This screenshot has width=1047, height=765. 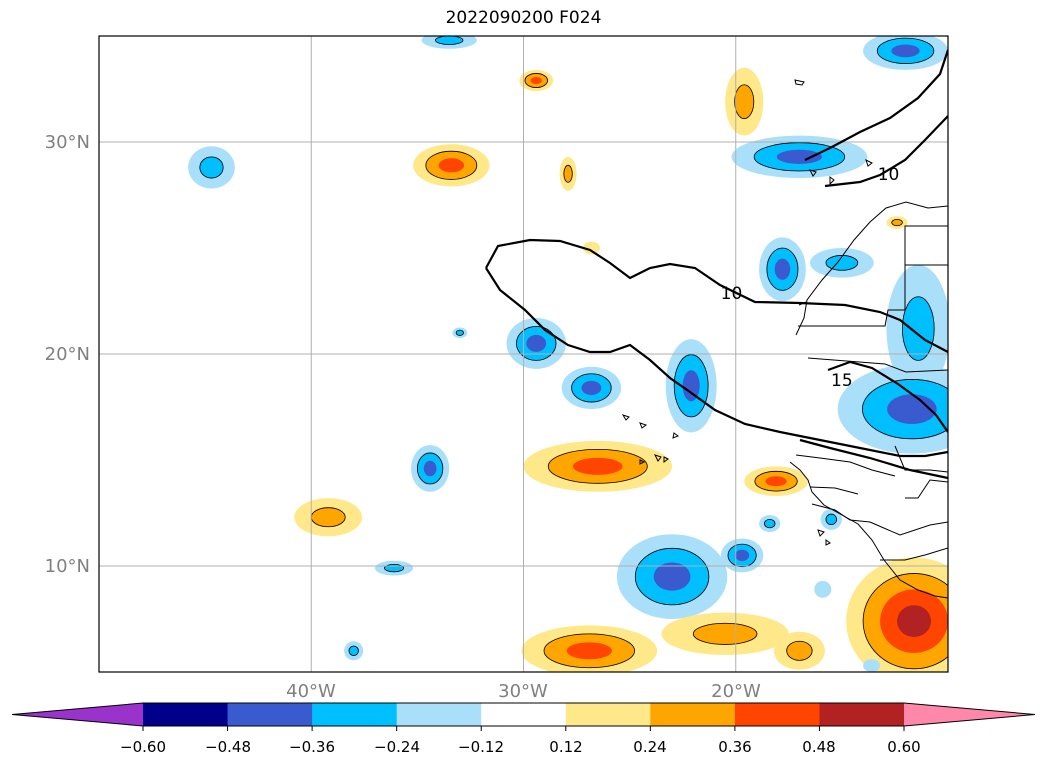 I want to click on cb-tick-label: 0.60, so click(x=903, y=747).